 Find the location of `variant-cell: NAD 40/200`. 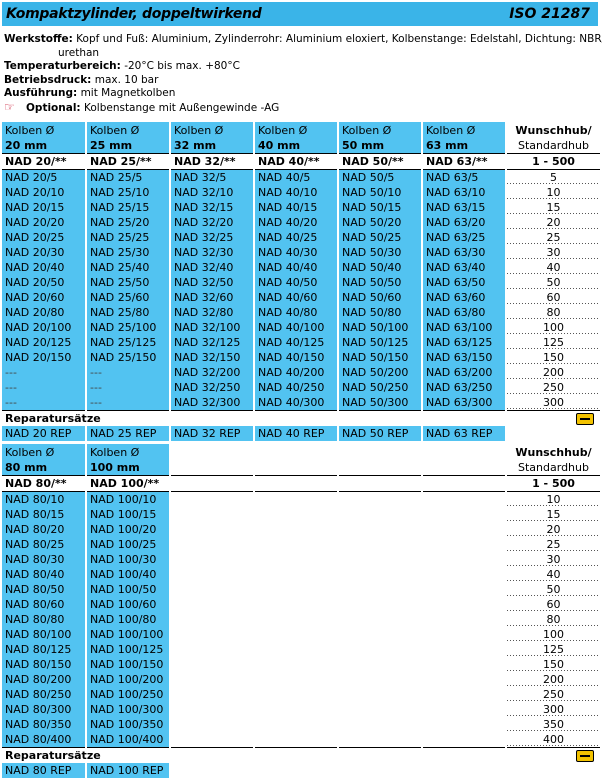

variant-cell: NAD 40/200 is located at coordinates (296, 372).